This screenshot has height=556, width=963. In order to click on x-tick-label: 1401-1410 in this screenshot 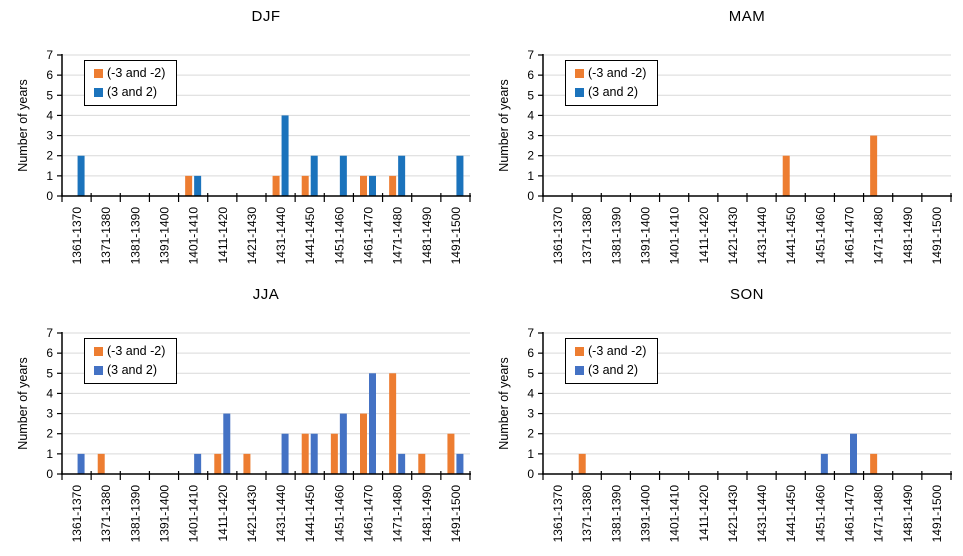, I will do `click(194, 236)`.